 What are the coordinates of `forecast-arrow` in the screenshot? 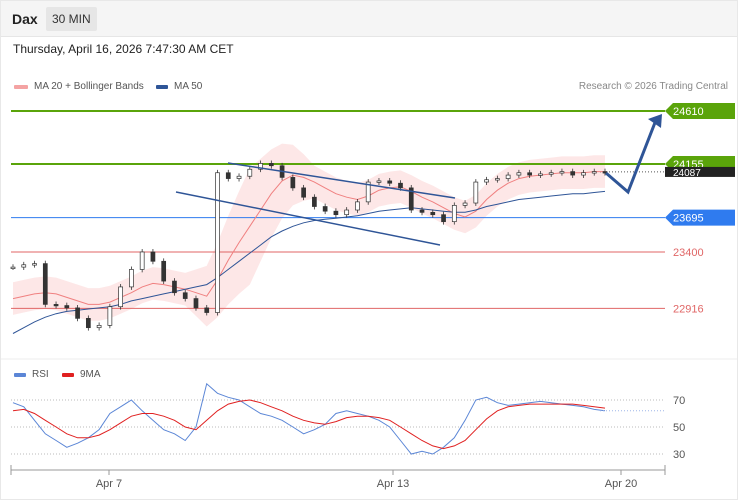 It's located at (631, 157).